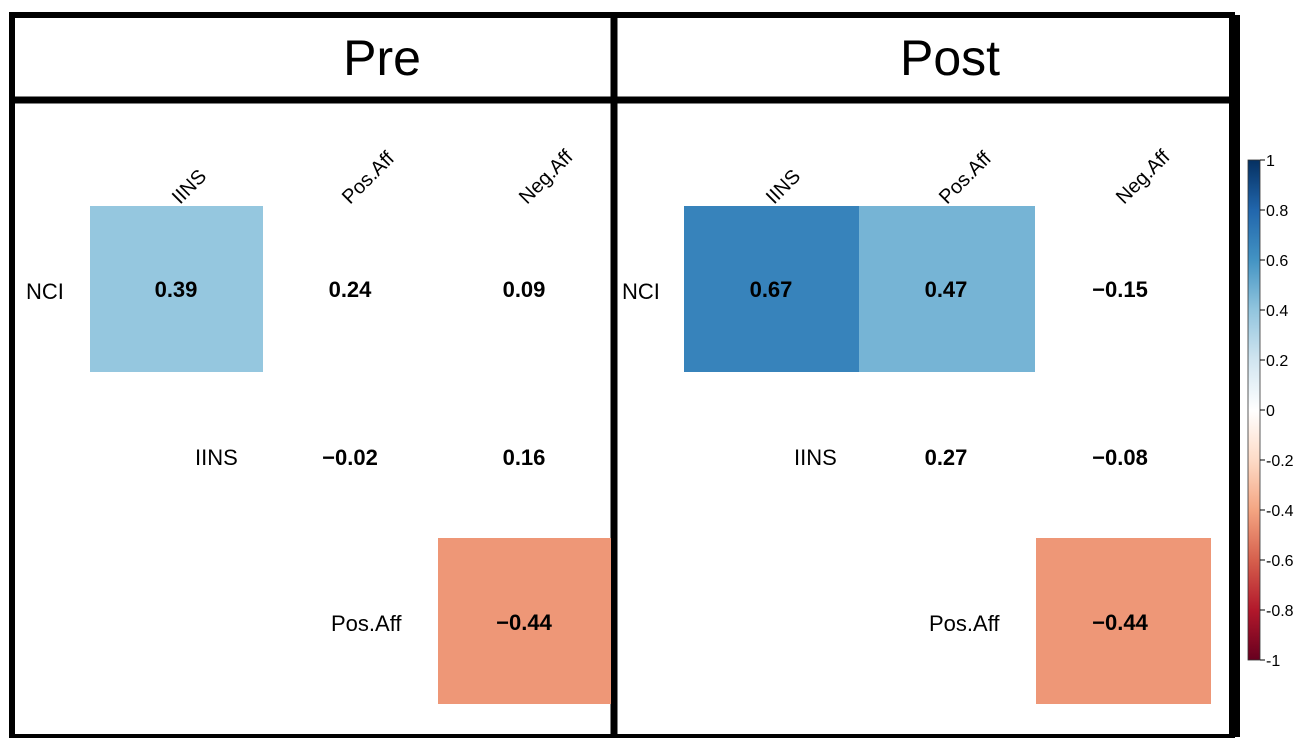 The height and width of the screenshot is (738, 1314). I want to click on colorbar-ticks: 1 0.8 0.6 0.4 0.2 0 -0.2 -0.4 -0.6 -0.8 -1, so click(1277, 411).